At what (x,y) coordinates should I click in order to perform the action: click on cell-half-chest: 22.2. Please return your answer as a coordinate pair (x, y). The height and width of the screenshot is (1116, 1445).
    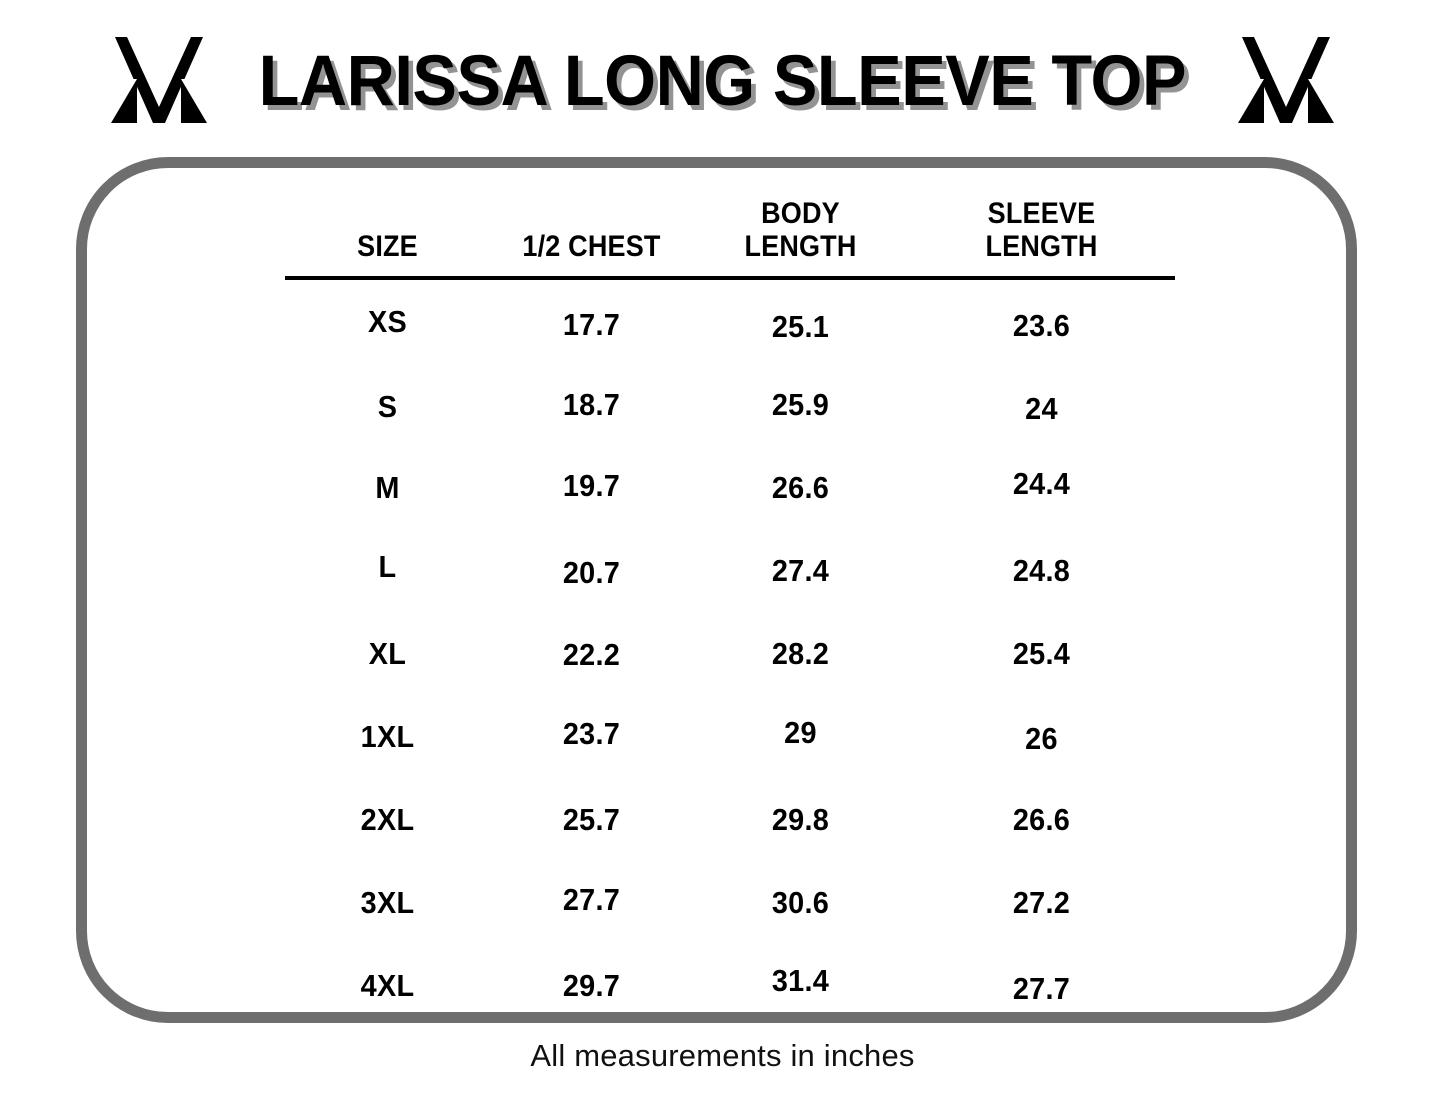
    Looking at the image, I should click on (591, 654).